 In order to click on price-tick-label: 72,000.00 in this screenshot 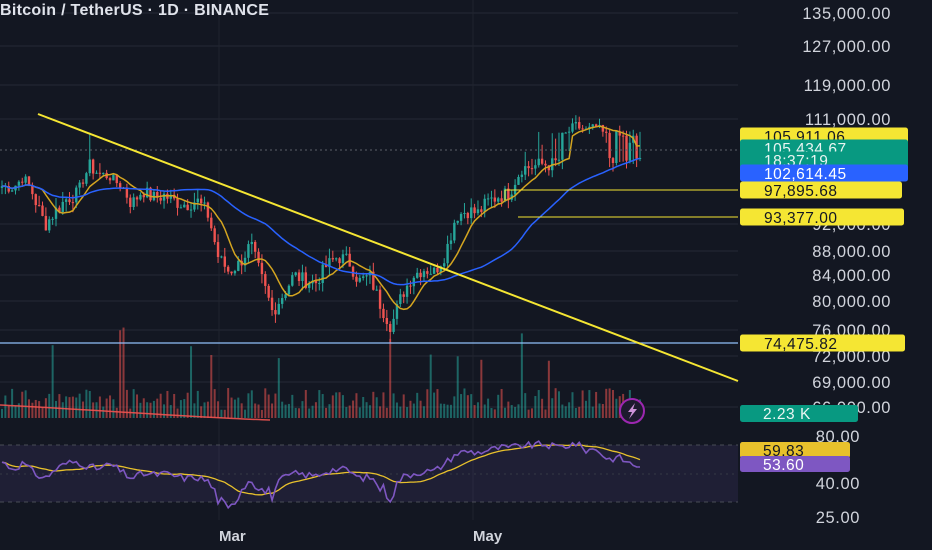, I will do `click(851, 357)`.